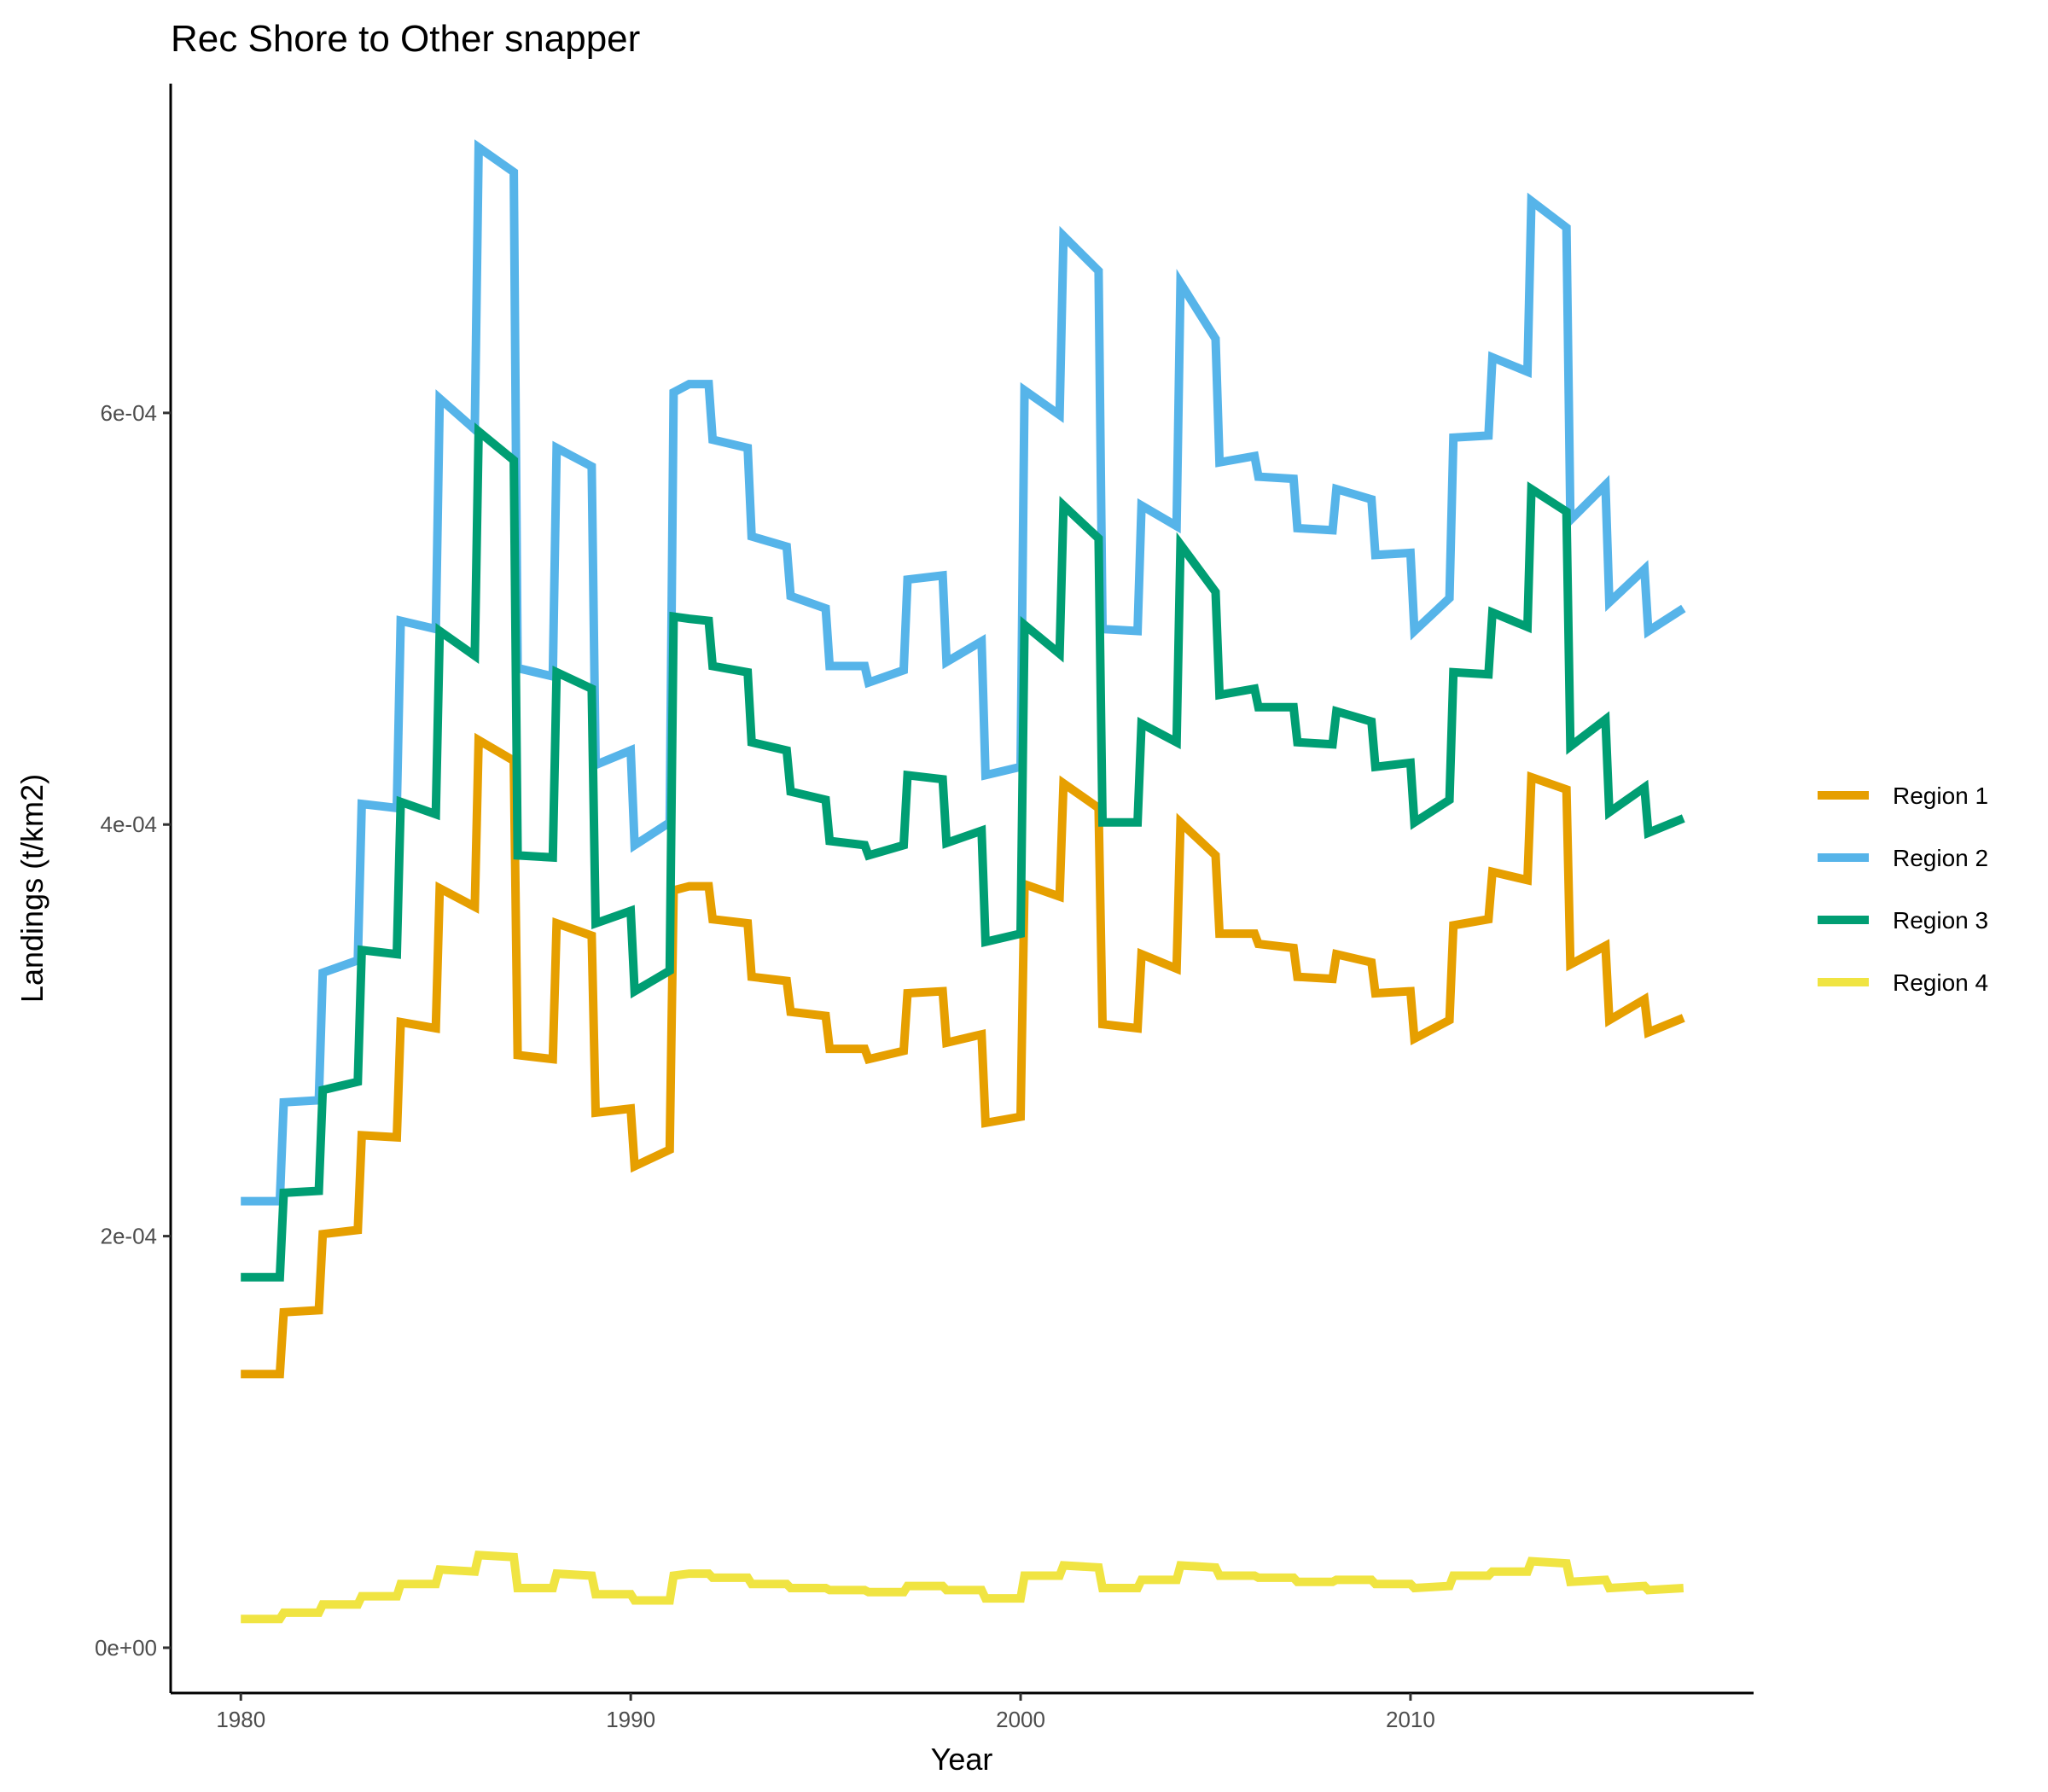 The height and width of the screenshot is (1792, 2048). Describe the element at coordinates (1021, 1719) in the screenshot. I see `x-tick-label: 2000` at that location.